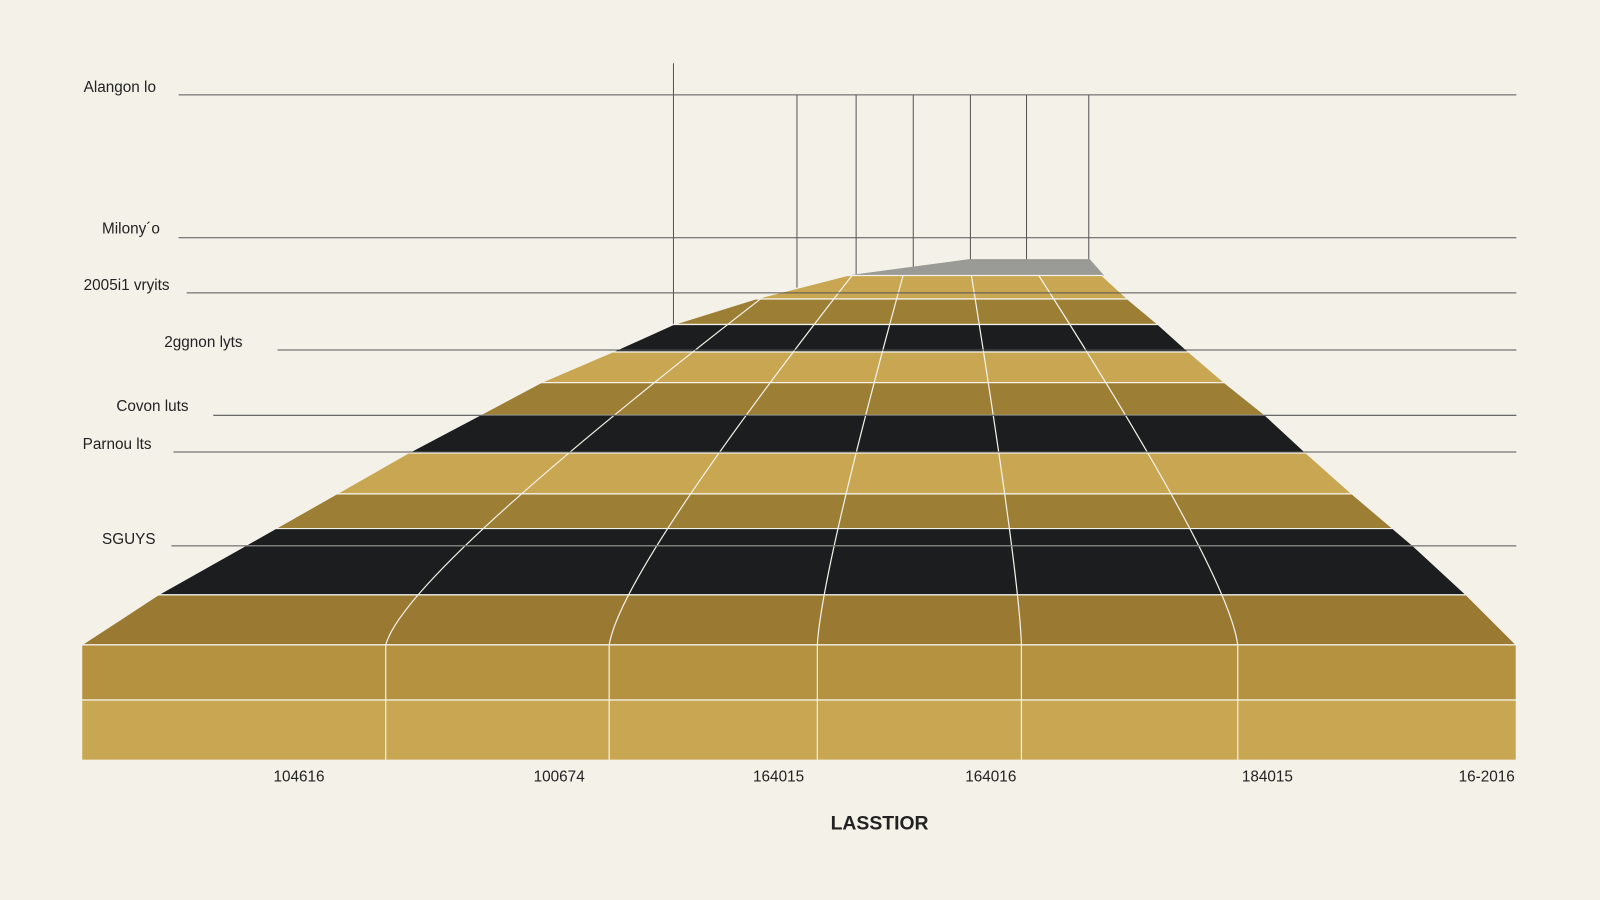 This screenshot has height=900, width=1600. Describe the element at coordinates (298, 777) in the screenshot. I see `x-label: 104616` at that location.